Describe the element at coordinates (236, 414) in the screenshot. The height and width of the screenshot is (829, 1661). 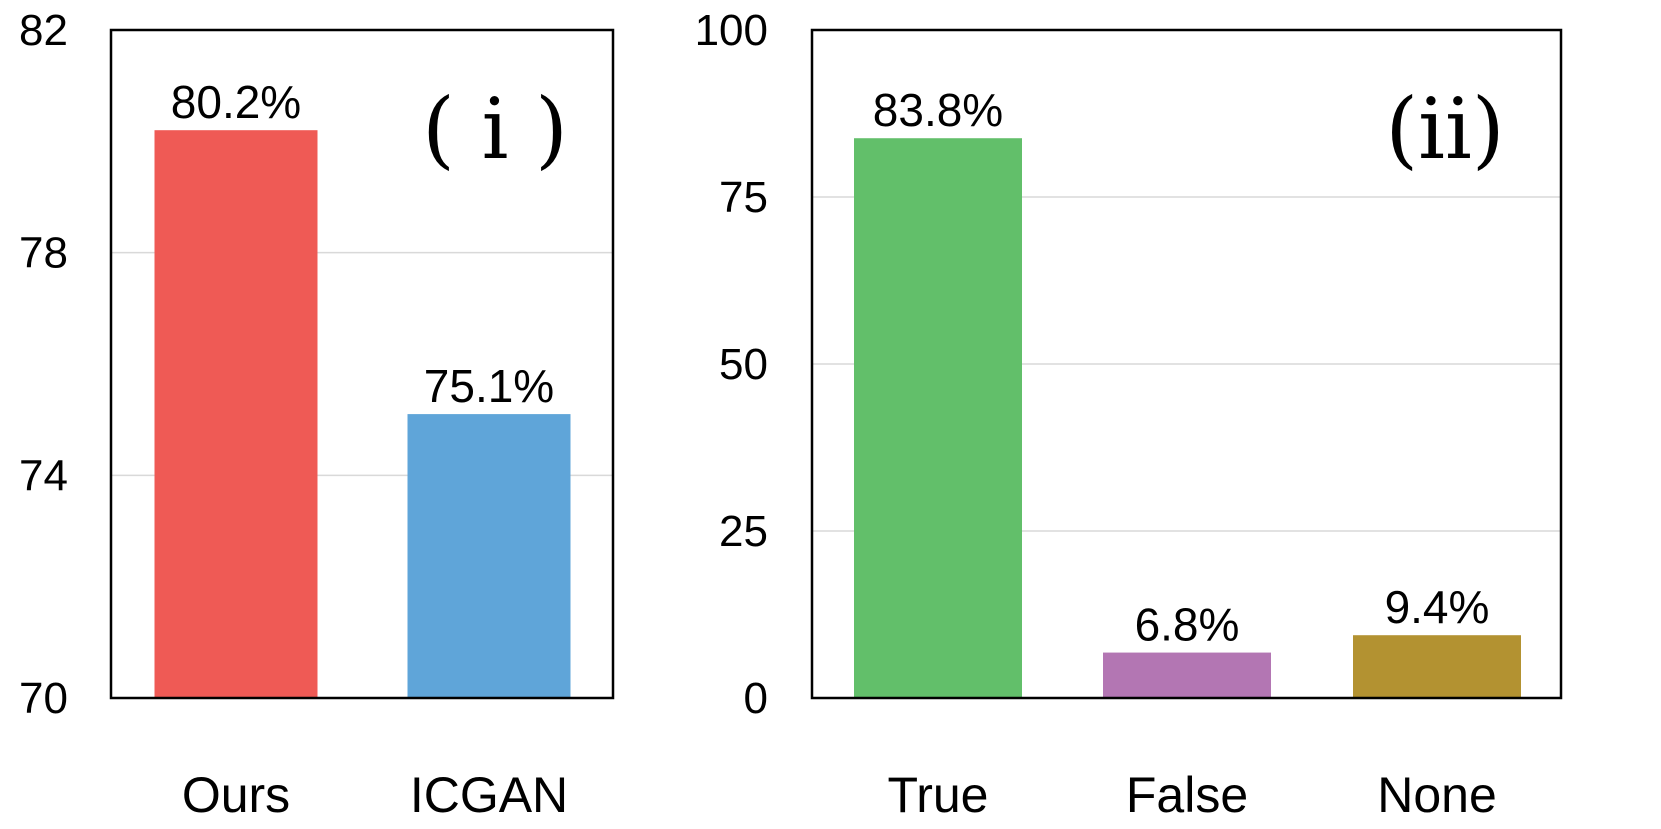
I see `bar-ours` at that location.